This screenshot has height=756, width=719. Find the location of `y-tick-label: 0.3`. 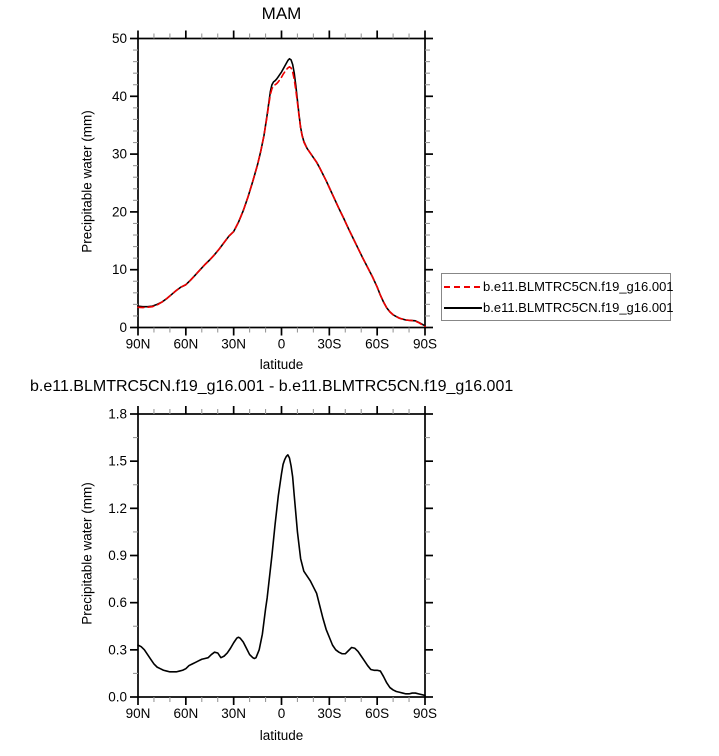

y-tick-label: 0.3 is located at coordinates (117, 649).